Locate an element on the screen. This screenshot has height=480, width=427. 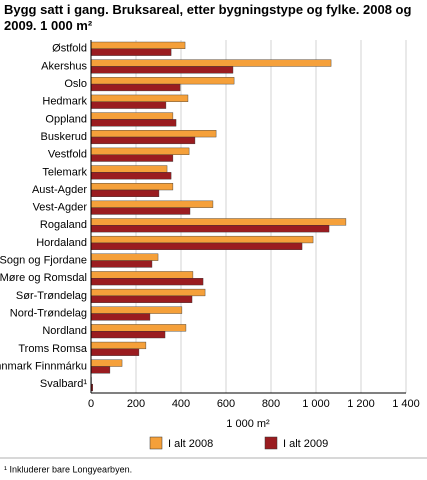
y-tick-label: Oppland is located at coordinates (66, 119).